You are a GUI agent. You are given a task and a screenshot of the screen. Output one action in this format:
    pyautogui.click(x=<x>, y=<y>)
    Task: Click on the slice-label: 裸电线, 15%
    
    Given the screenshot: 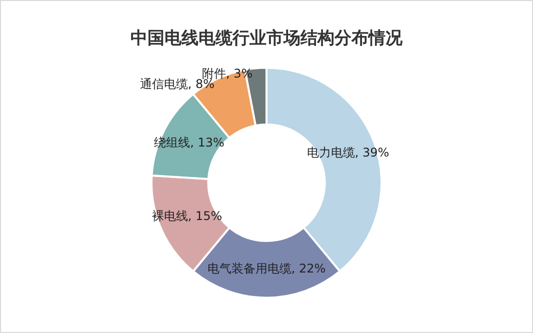 What is the action you would take?
    pyautogui.click(x=187, y=216)
    